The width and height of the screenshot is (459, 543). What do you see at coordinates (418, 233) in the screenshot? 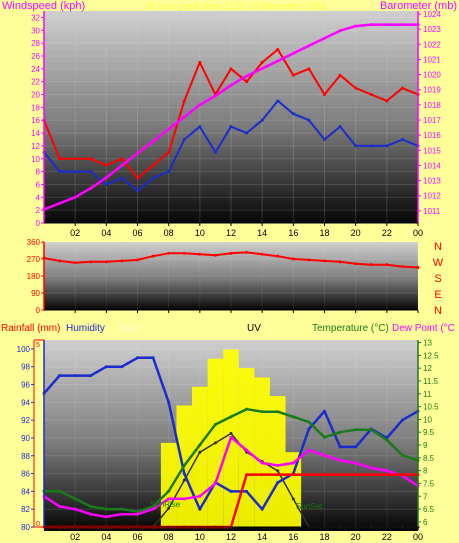
I see `x-tick-label: 00` at bounding box center [418, 233].